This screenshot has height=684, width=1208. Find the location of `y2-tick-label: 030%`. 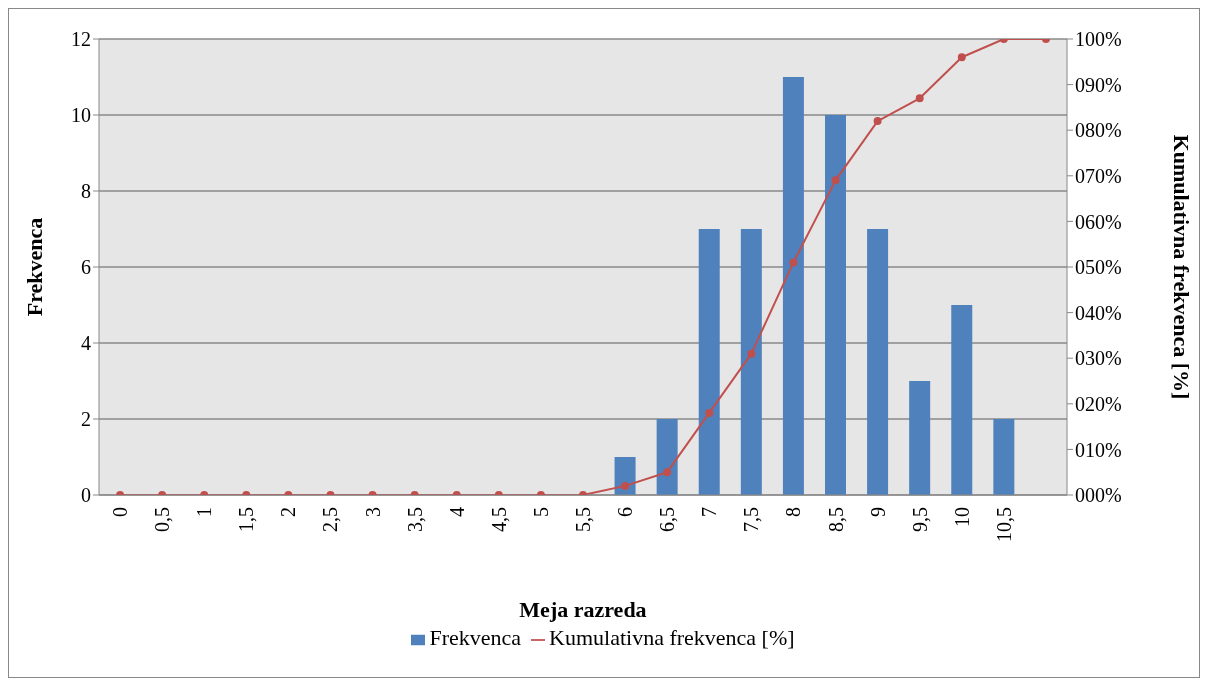

y2-tick-label: 030% is located at coordinates (1098, 358).